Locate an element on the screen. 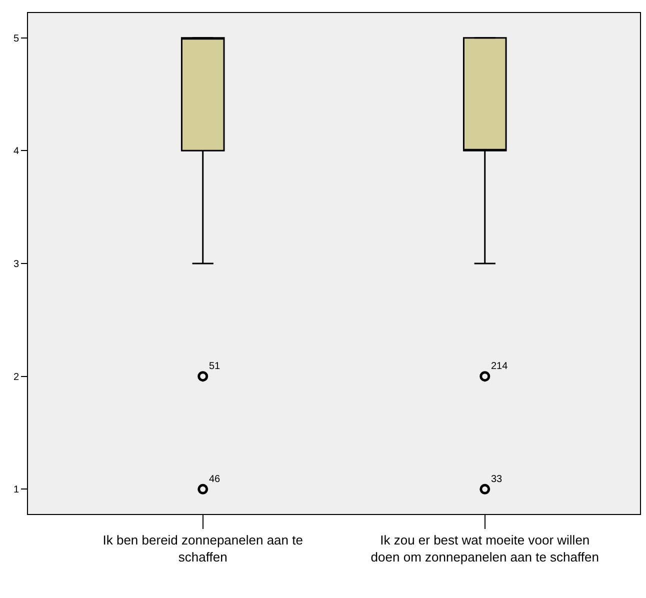 This screenshot has height=598, width=646. y-tick-label: 5 is located at coordinates (16, 38).